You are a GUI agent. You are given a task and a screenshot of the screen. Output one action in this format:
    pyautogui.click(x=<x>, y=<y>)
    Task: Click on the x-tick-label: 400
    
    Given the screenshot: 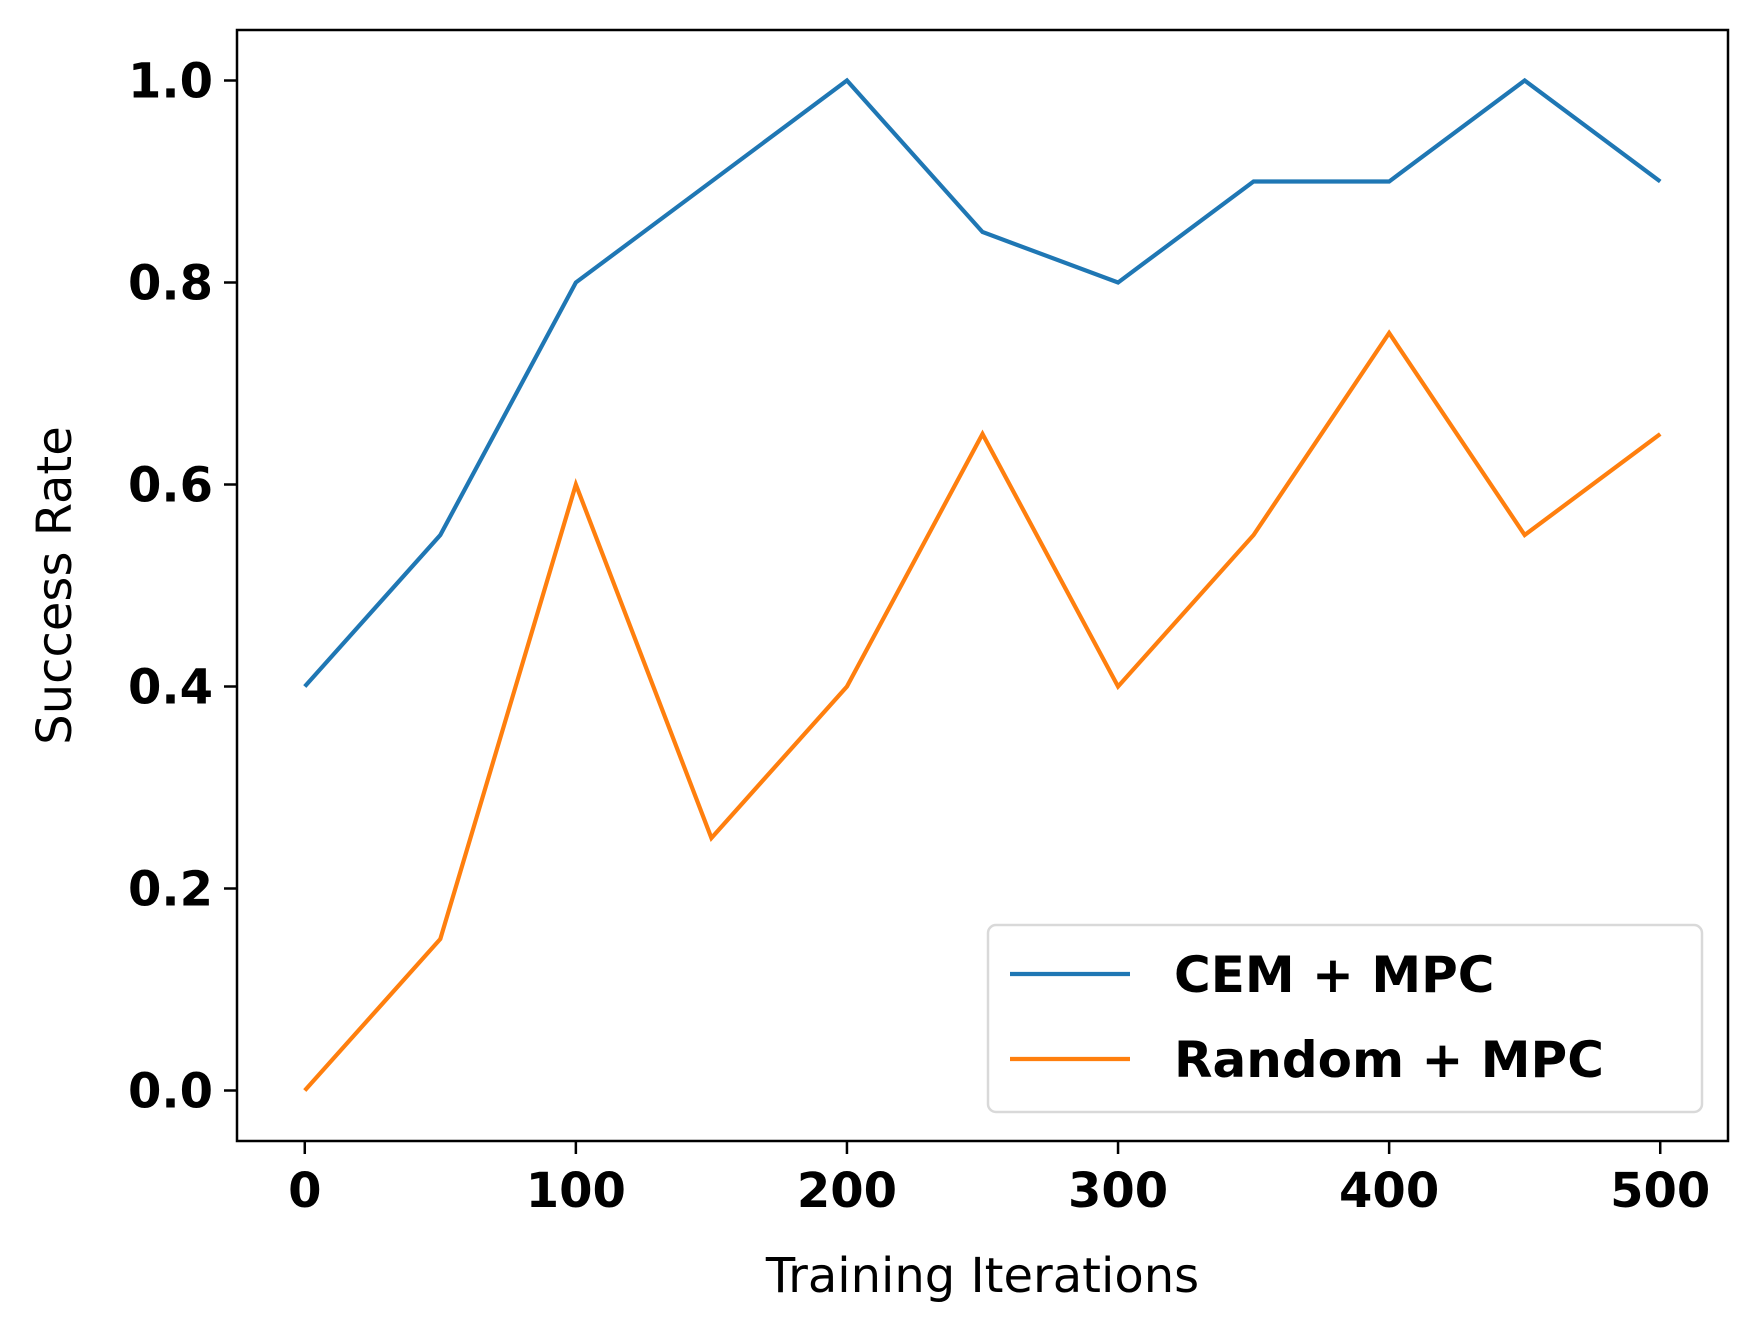 What is the action you would take?
    pyautogui.click(x=1389, y=1191)
    